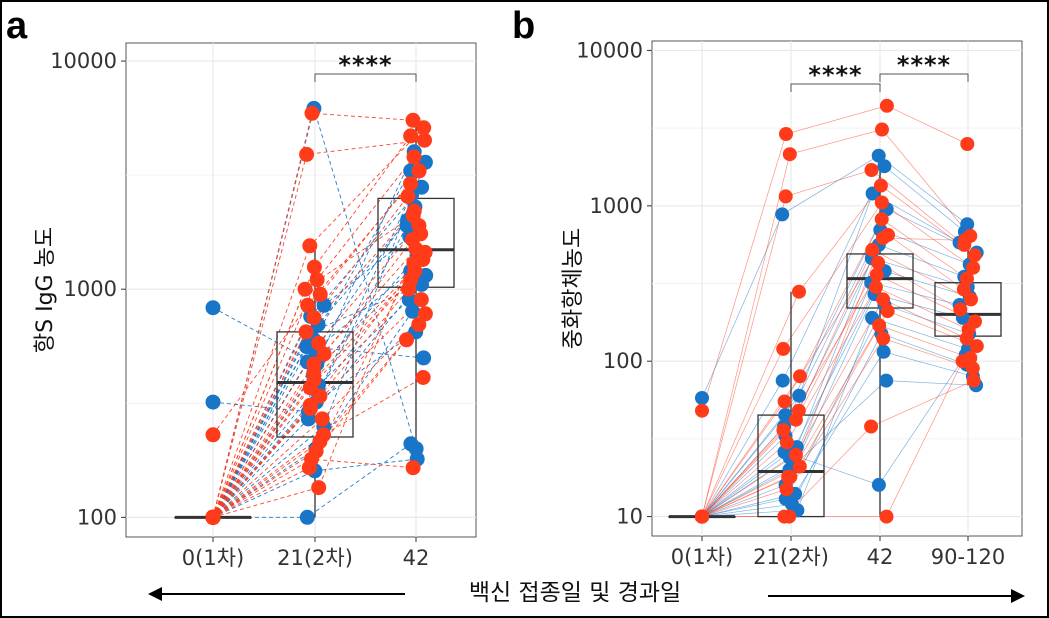  I want to click on significance-bracket, so click(365, 77).